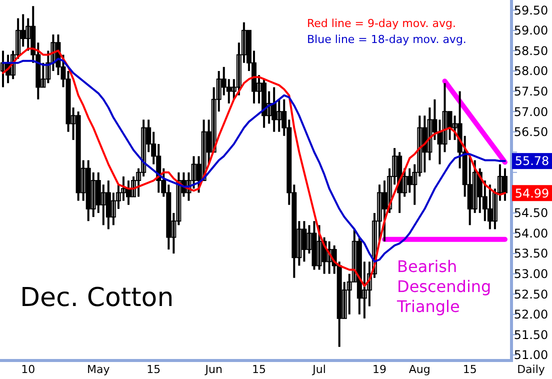 The image size is (552, 379). Describe the element at coordinates (531, 71) in the screenshot. I see `y-tick-label: 58.00` at that location.